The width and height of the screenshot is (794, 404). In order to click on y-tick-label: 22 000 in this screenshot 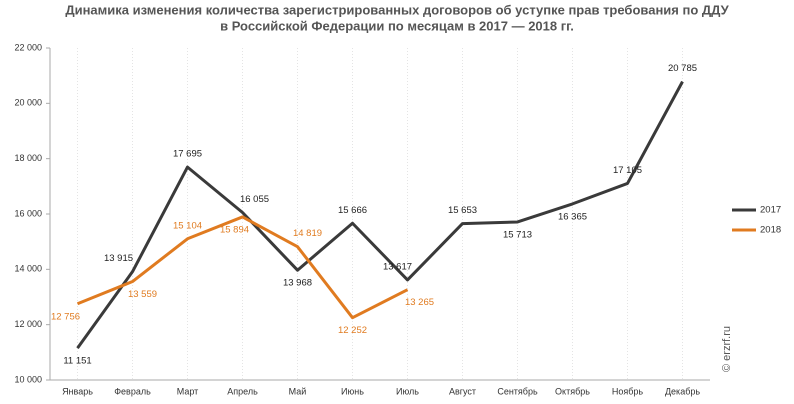, I will do `click(28, 47)`.